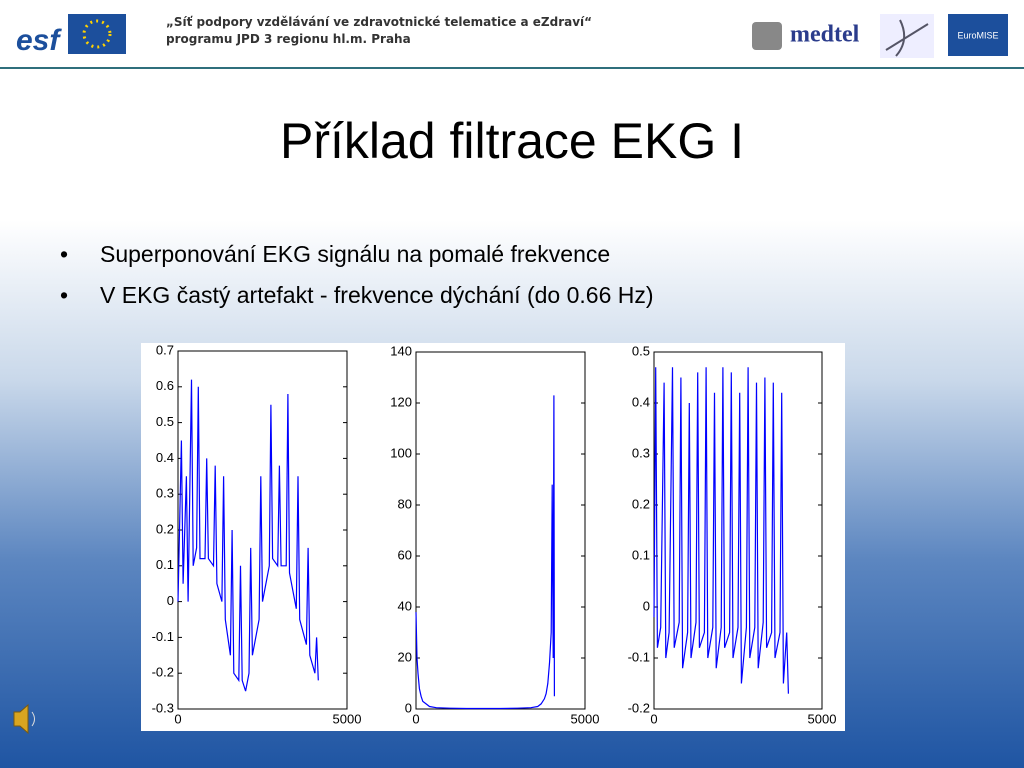  I want to click on y-tick-label: -0.3, so click(163, 707).